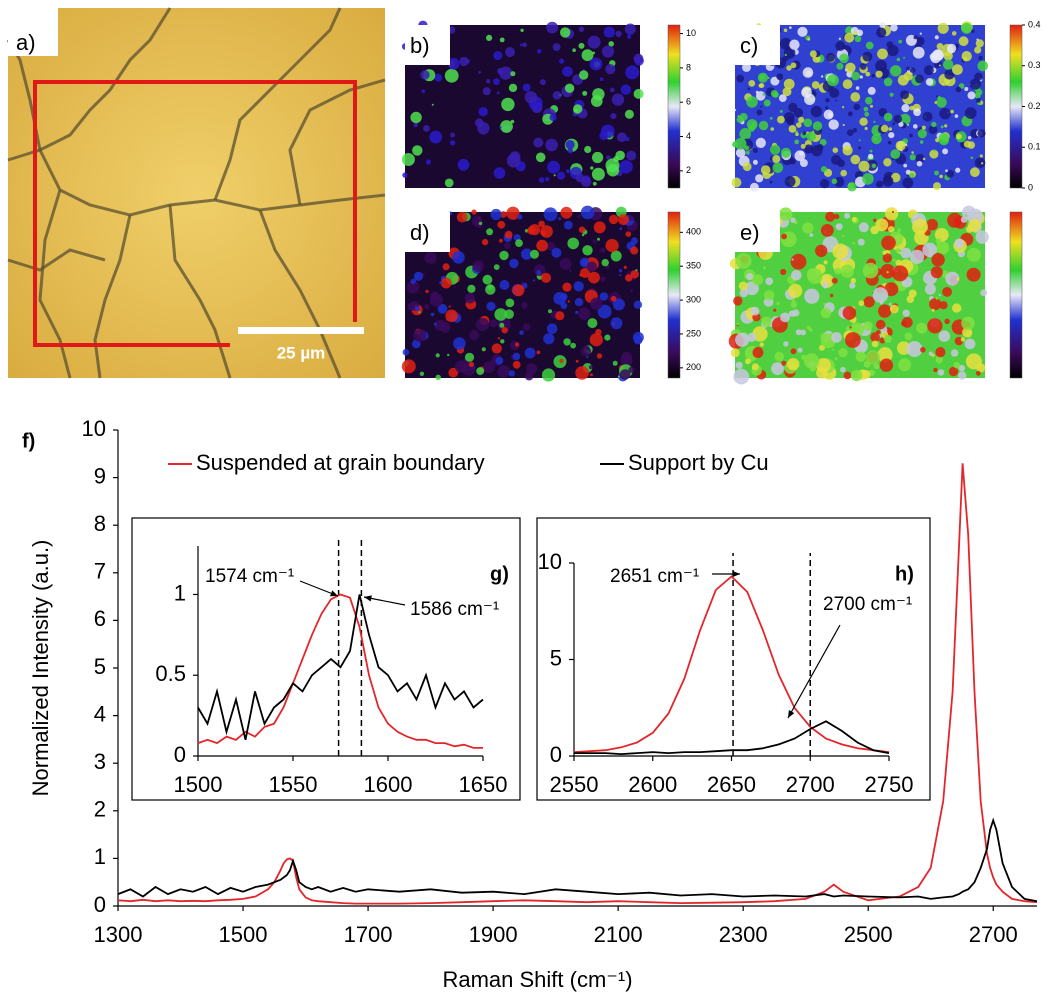  I want to click on arrow-head, so click(334, 593).